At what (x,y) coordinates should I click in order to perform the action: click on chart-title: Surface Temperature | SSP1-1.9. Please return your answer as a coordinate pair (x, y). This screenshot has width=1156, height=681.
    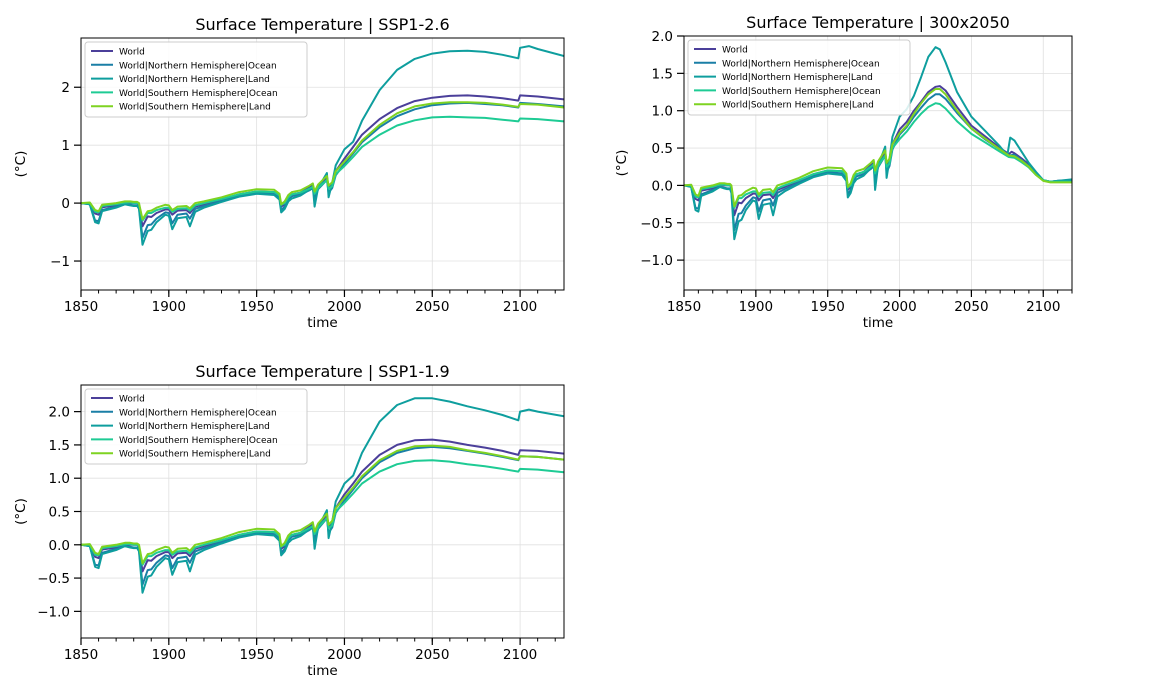
    Looking at the image, I should click on (322, 371).